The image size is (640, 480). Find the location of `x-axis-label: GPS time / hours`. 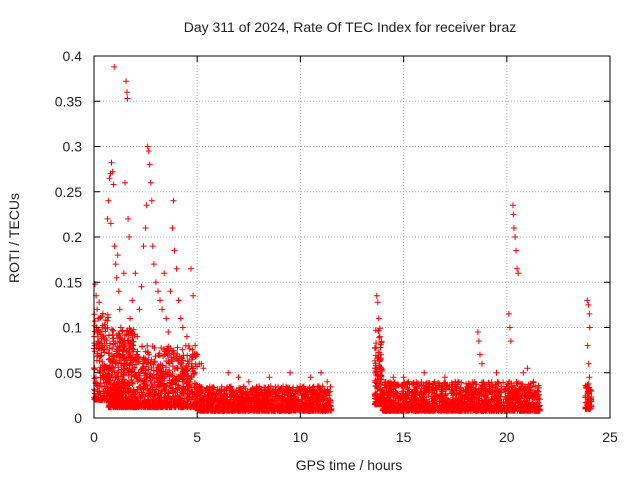

x-axis-label: GPS time / hours is located at coordinates (349, 465).